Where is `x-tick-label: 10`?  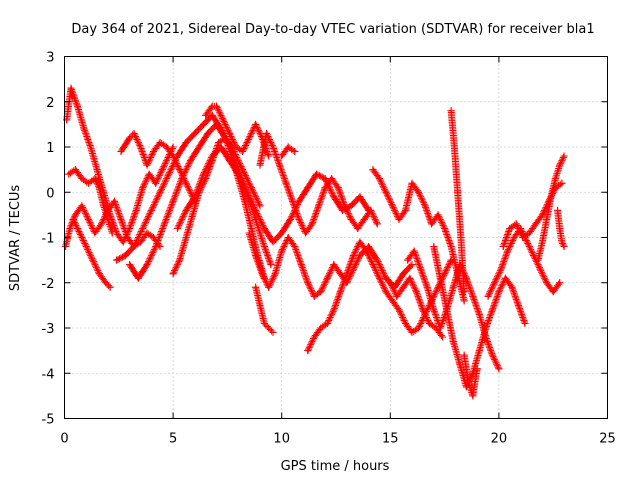 x-tick-label: 10 is located at coordinates (281, 439).